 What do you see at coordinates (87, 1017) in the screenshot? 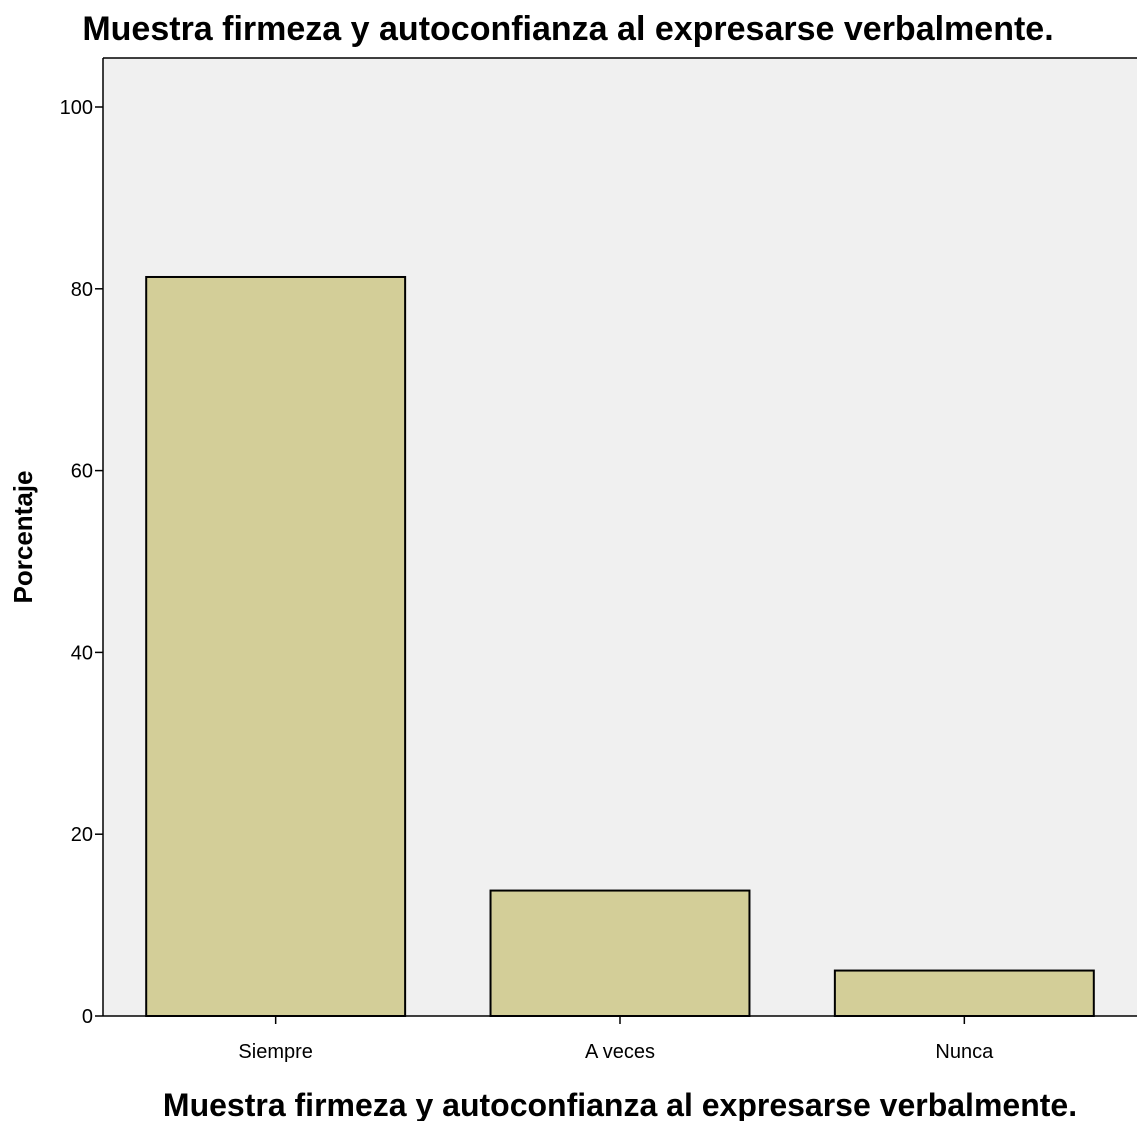
I see `y-tick-label: 0` at bounding box center [87, 1017].